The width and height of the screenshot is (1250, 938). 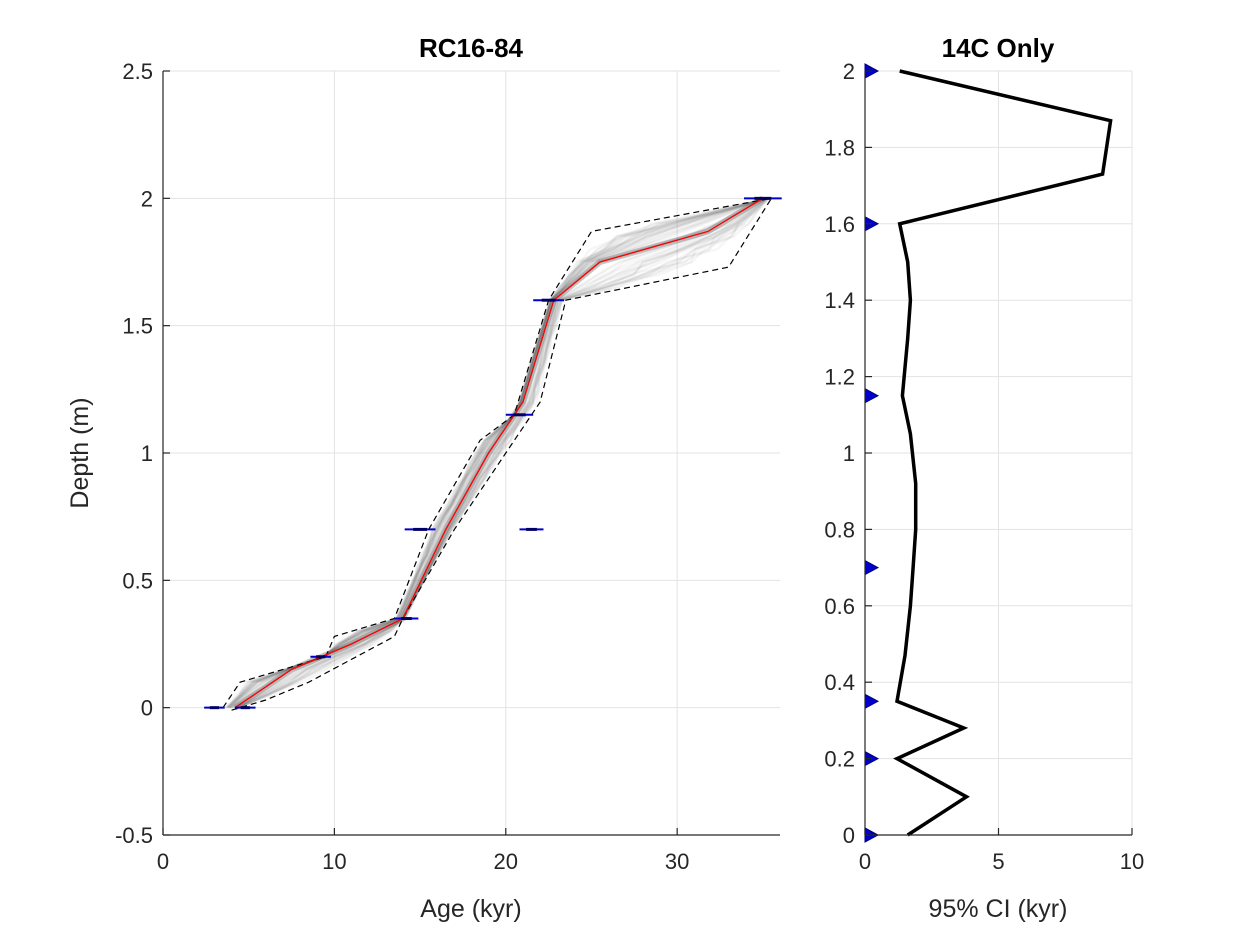 I want to click on depth-tick-label: 1.5, so click(x=137, y=326).